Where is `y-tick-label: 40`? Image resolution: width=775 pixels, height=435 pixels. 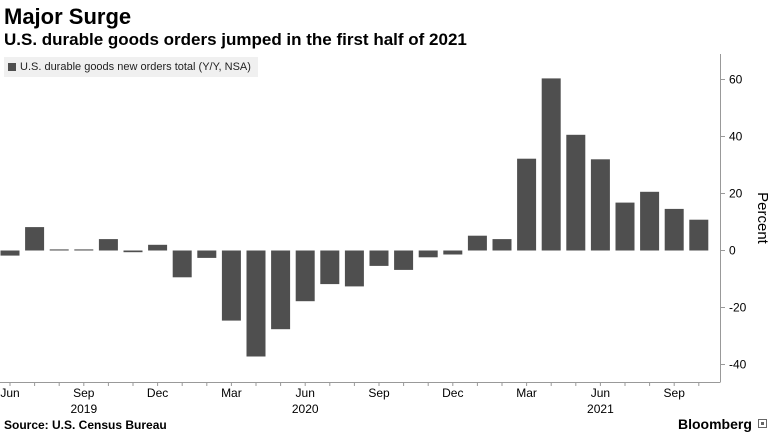
y-tick-label: 40 is located at coordinates (736, 137).